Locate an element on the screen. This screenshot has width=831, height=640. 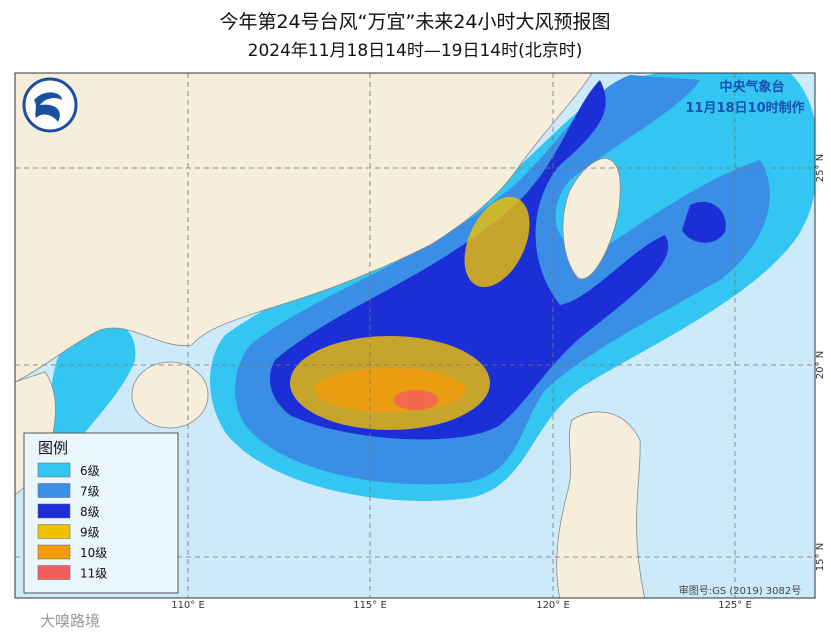
lat-label: 20° N is located at coordinates (820, 365).